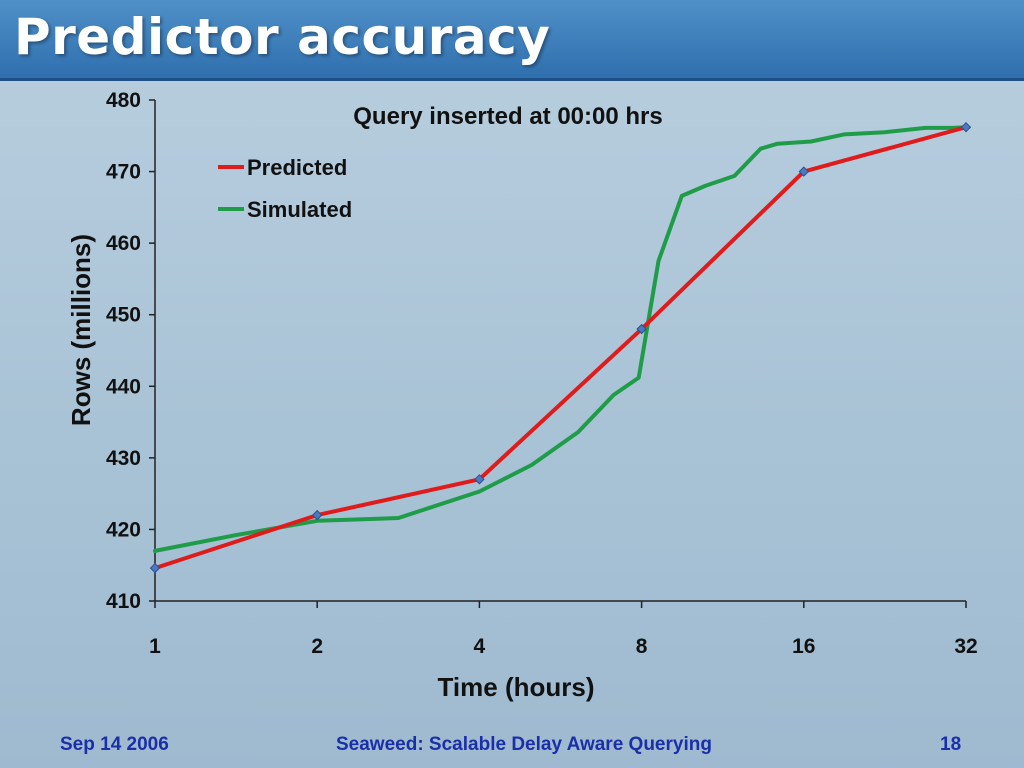 The height and width of the screenshot is (768, 1024). I want to click on footer-date: Sep 14 2006, so click(114, 744).